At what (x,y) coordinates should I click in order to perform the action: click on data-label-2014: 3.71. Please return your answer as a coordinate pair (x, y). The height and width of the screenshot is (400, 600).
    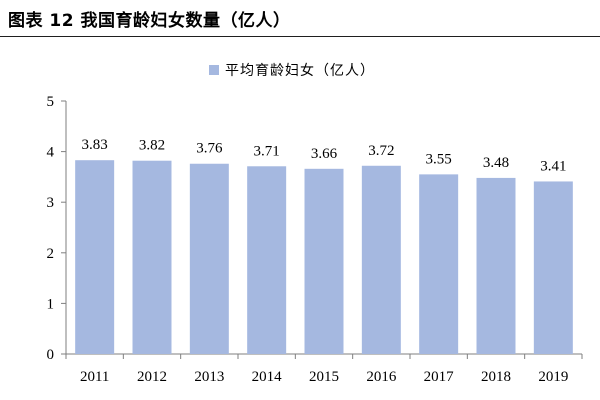
    Looking at the image, I should click on (267, 151).